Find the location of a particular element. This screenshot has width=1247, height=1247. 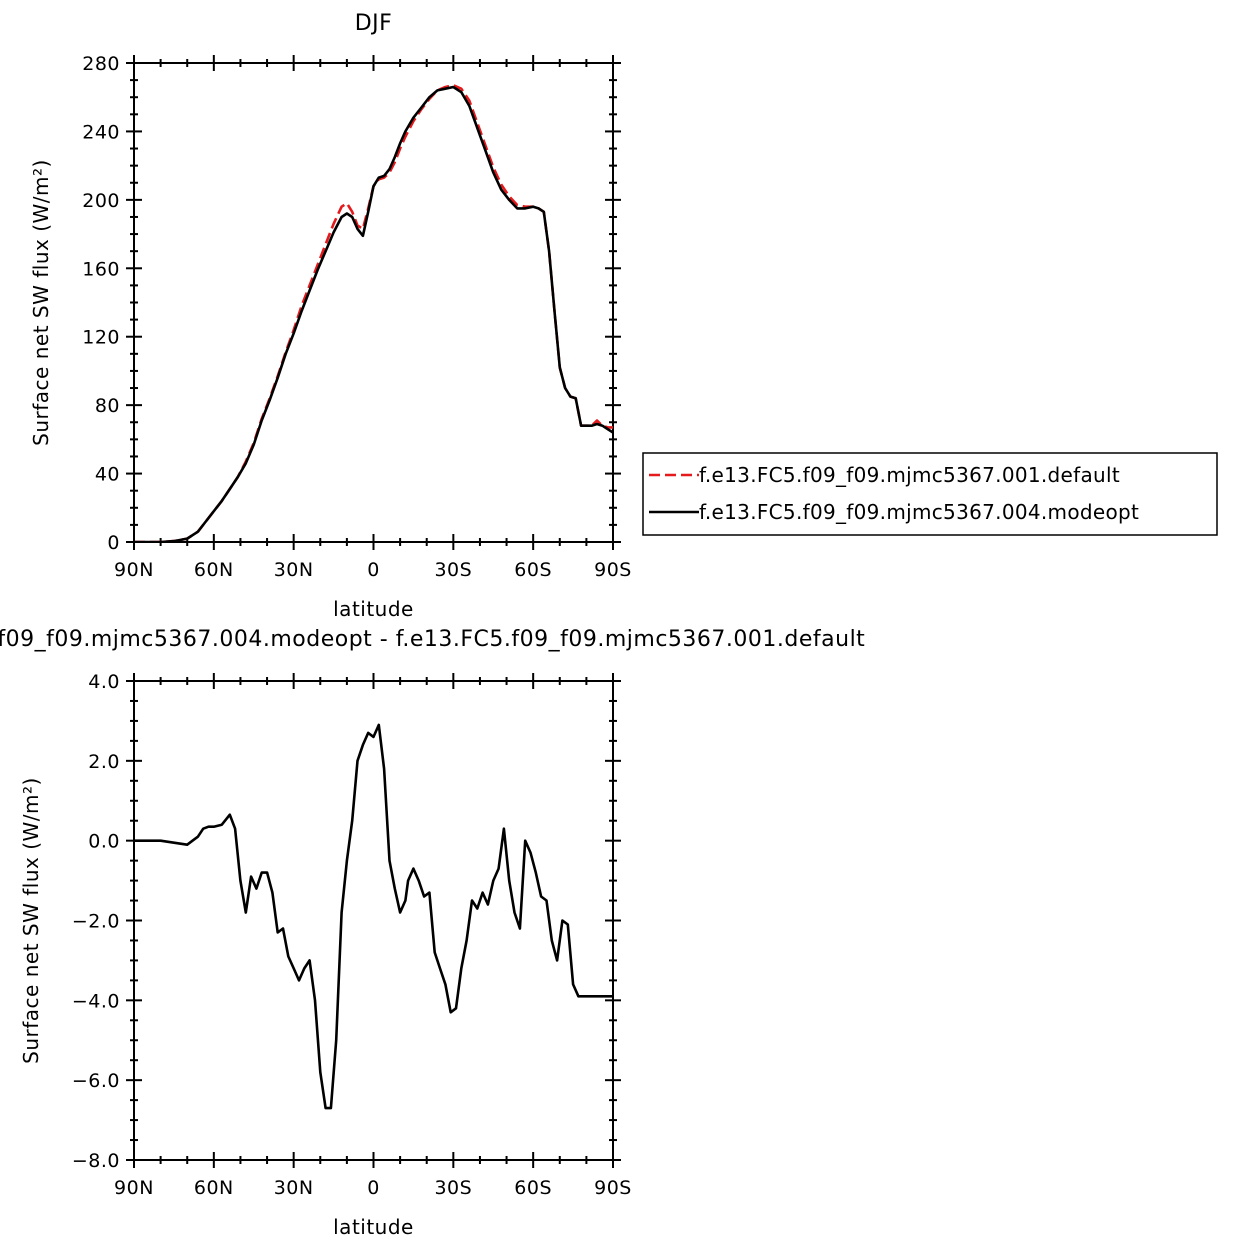

y-tick-label: 0 is located at coordinates (113, 543).